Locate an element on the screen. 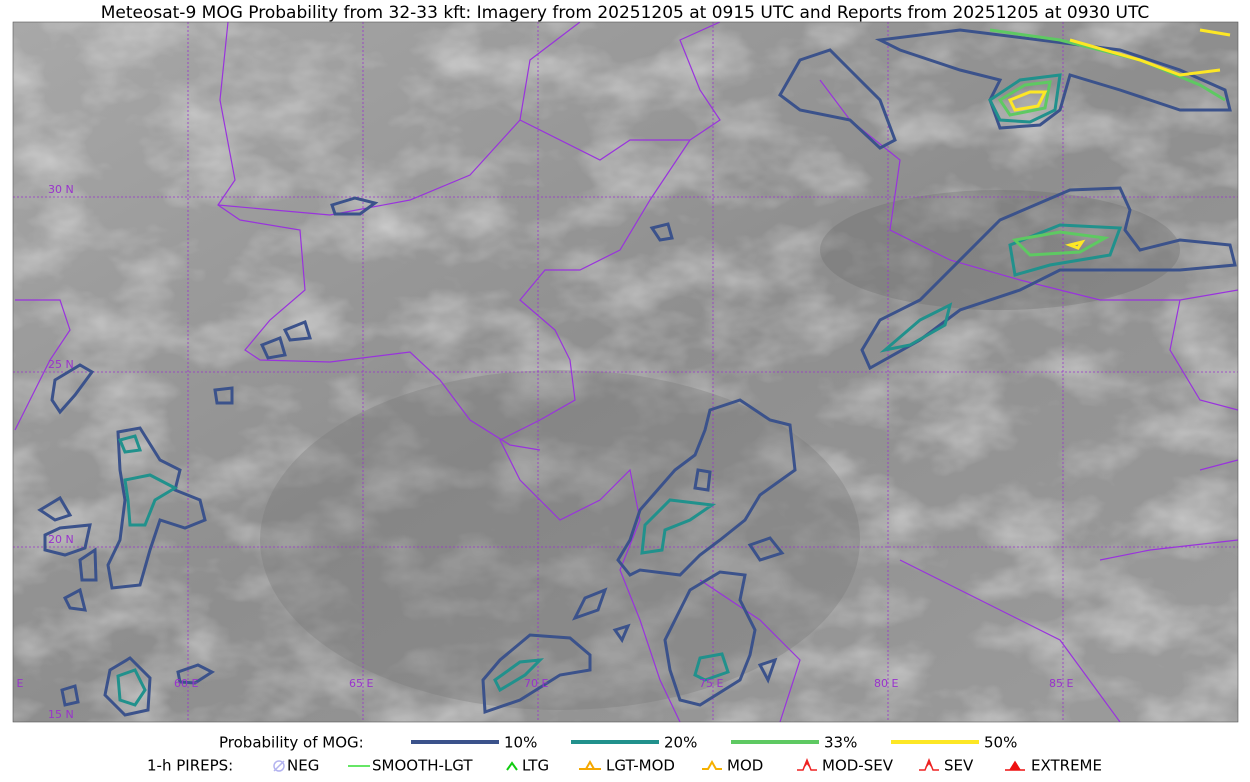 This screenshot has width=1250, height=782. legend-label: NEG is located at coordinates (303, 766).